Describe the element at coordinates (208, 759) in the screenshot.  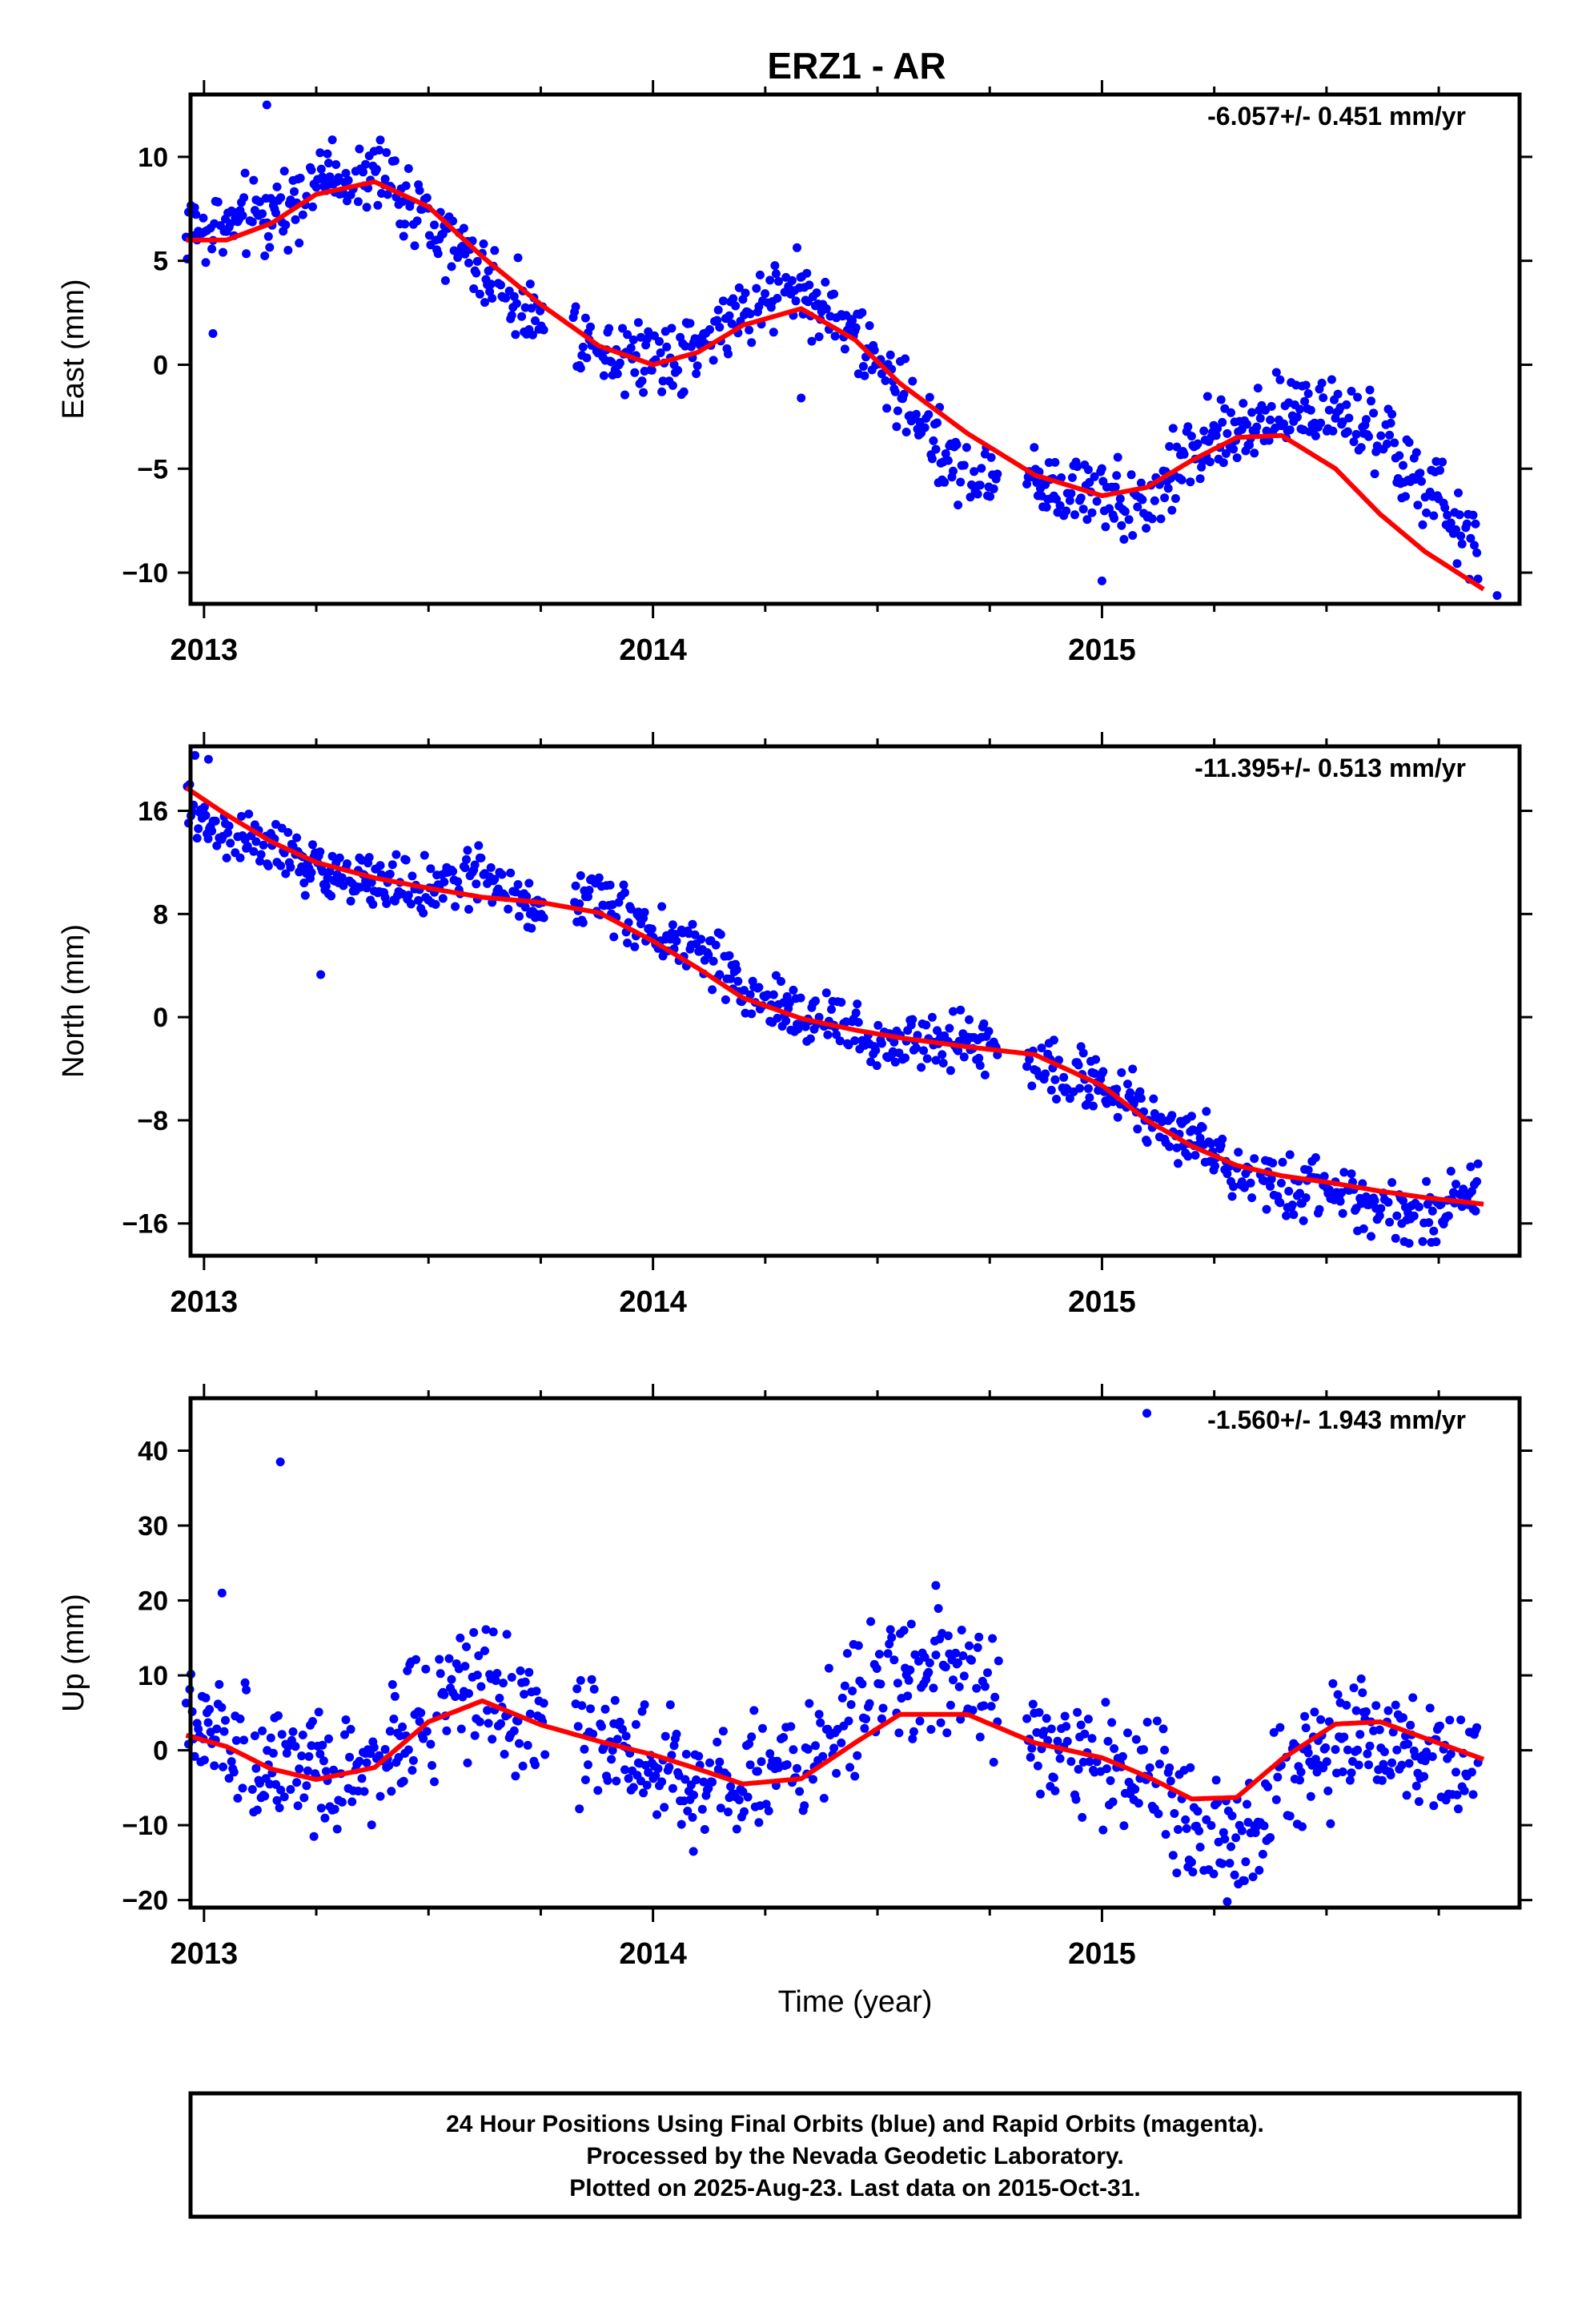
I see `north-outlier-point` at that location.